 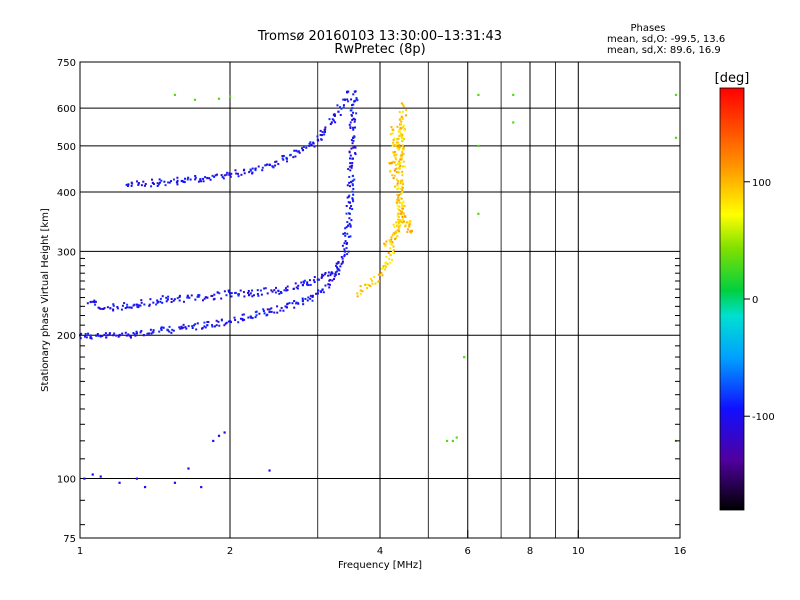 What do you see at coordinates (219, 215) in the screenshot?
I see `series-o-mode-trace-blue-` at bounding box center [219, 215].